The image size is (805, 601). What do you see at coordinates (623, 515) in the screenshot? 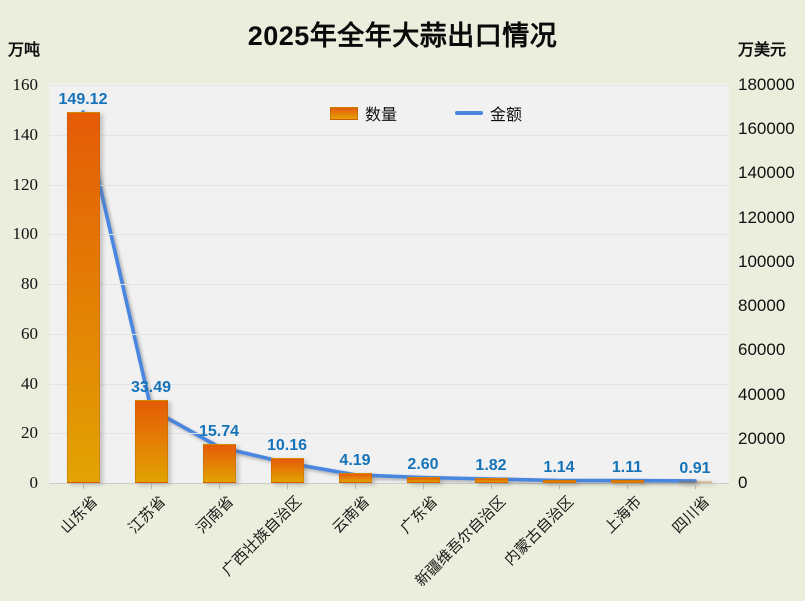
I see `x-axis-label: 上海市` at bounding box center [623, 515].